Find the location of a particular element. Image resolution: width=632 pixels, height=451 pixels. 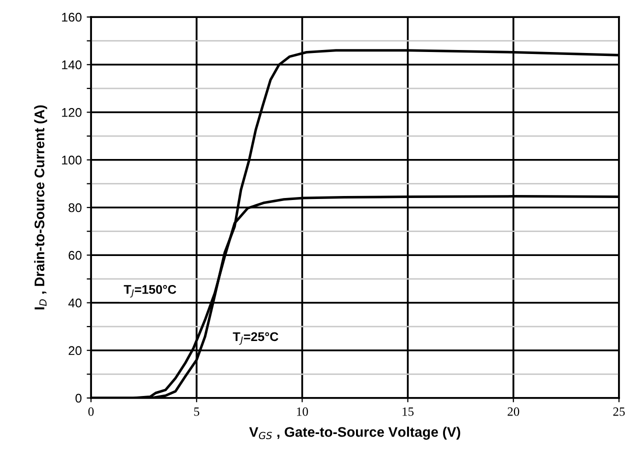

annotation: T$_{J}$=150°C is located at coordinates (150, 291).